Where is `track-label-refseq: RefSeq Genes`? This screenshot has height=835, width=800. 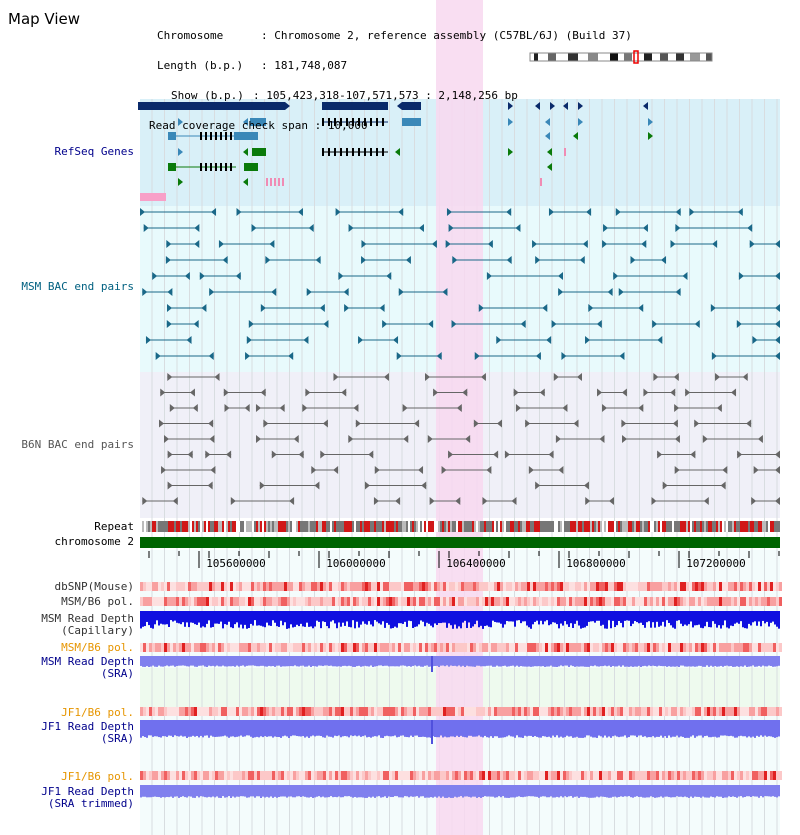 track-label-refseq: RefSeq Genes is located at coordinates (94, 151).